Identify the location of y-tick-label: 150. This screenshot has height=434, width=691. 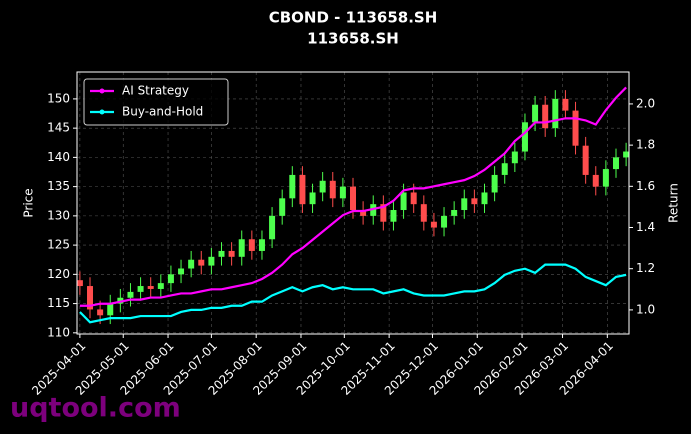
(58, 98).